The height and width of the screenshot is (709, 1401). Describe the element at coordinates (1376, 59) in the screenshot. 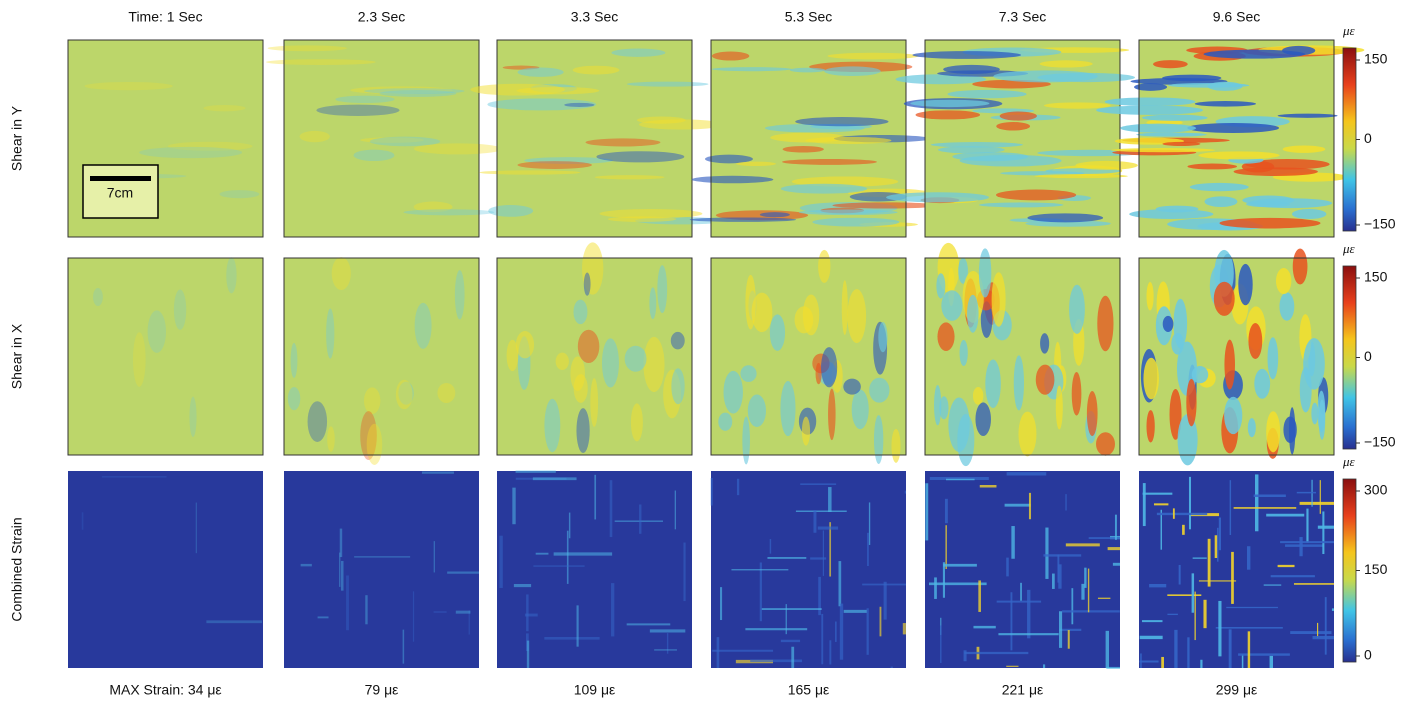

I see `colorbar-tick-label: 150` at that location.